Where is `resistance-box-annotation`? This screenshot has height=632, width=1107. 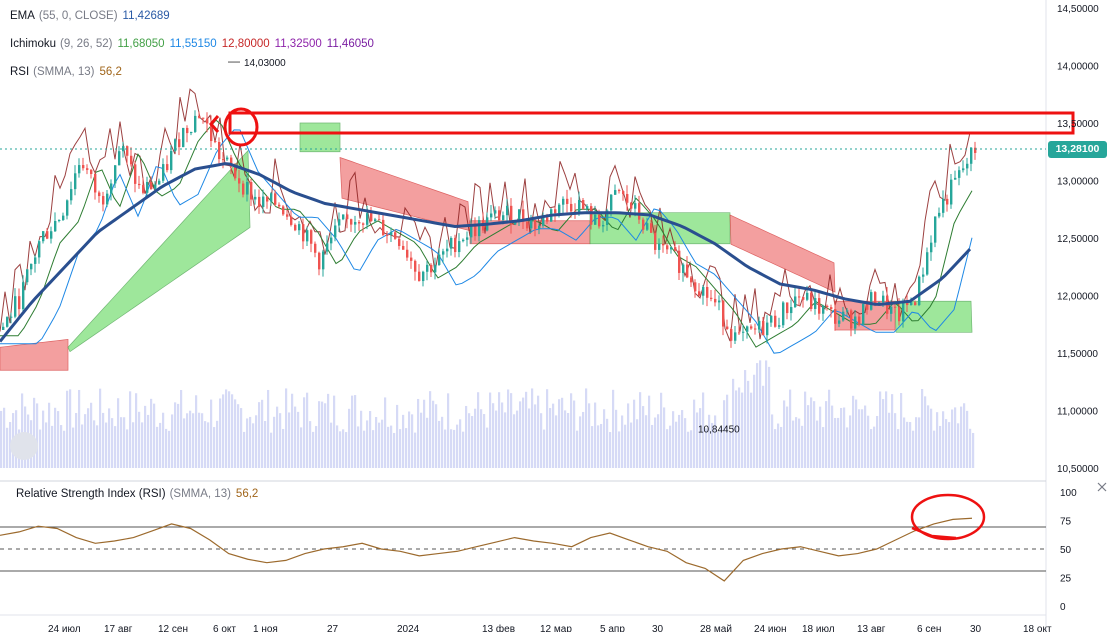 resistance-box-annotation is located at coordinates (651, 123).